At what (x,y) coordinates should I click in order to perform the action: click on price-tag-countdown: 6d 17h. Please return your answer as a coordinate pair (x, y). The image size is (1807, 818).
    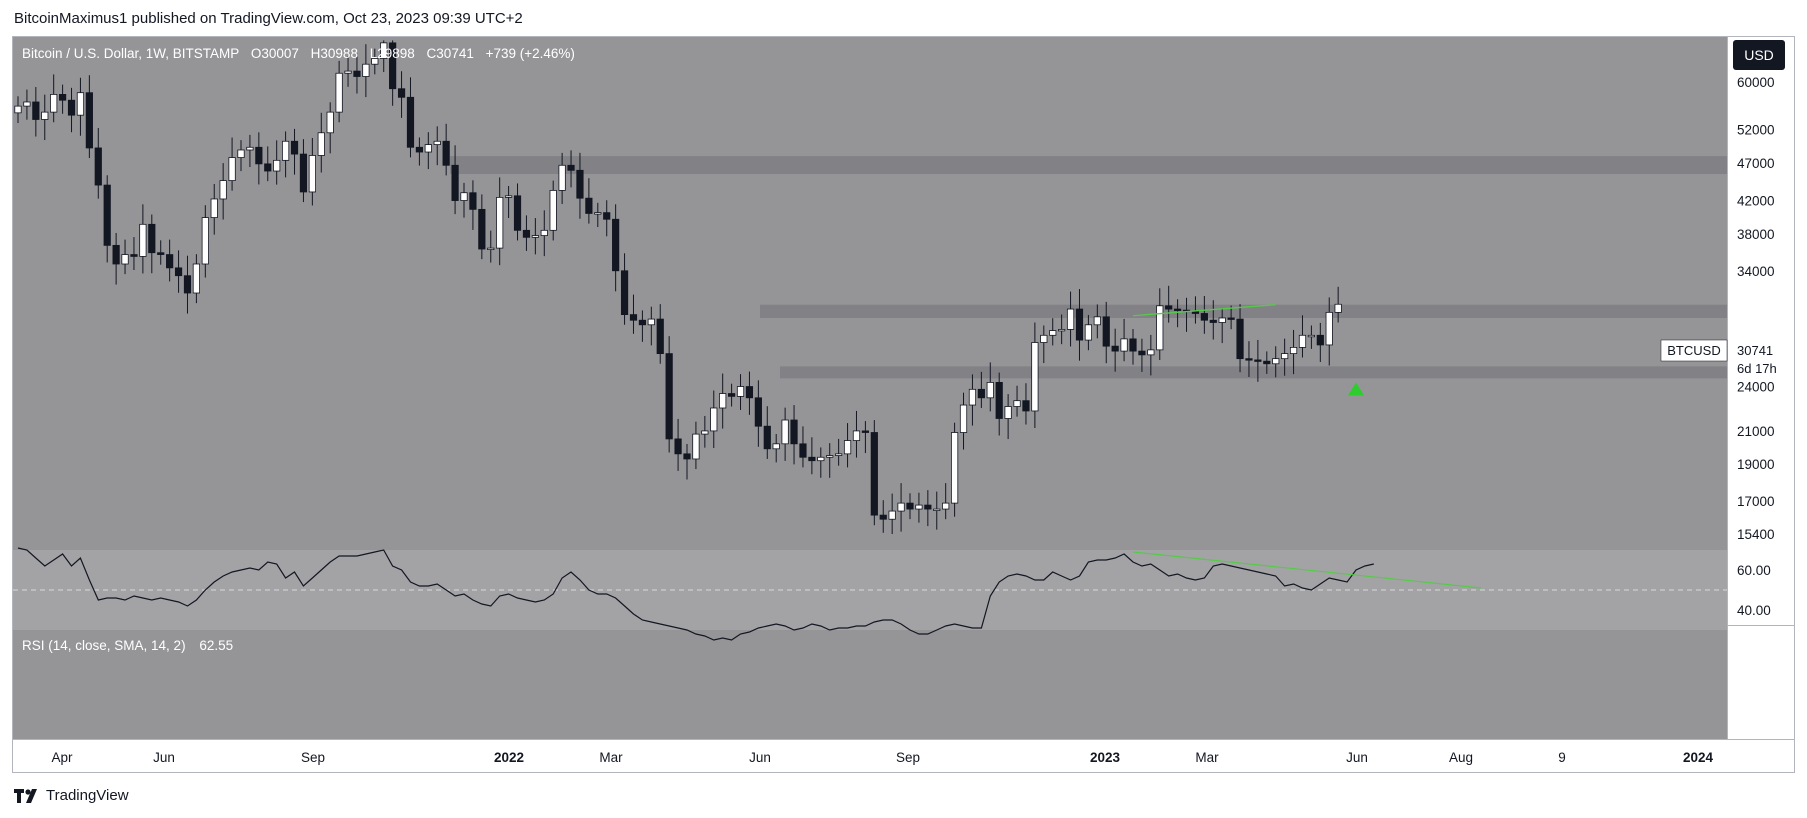
    Looking at the image, I should click on (1757, 368).